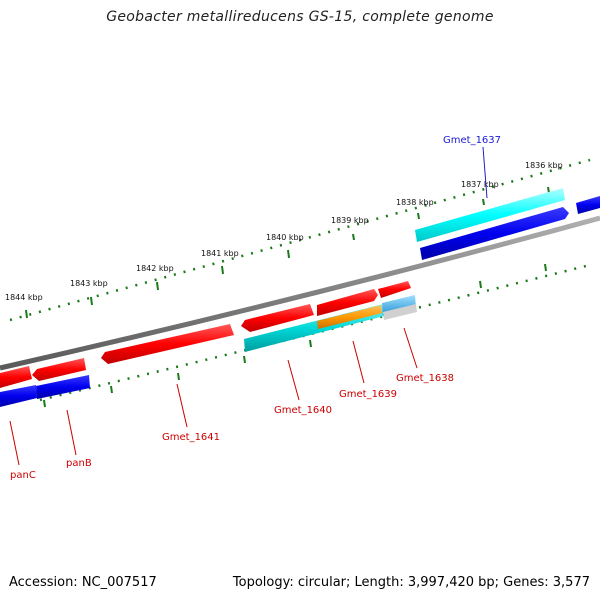 The height and width of the screenshot is (600, 600). What do you see at coordinates (472, 140) in the screenshot?
I see `gene-label-gmet-1637: Gmet_1637` at bounding box center [472, 140].